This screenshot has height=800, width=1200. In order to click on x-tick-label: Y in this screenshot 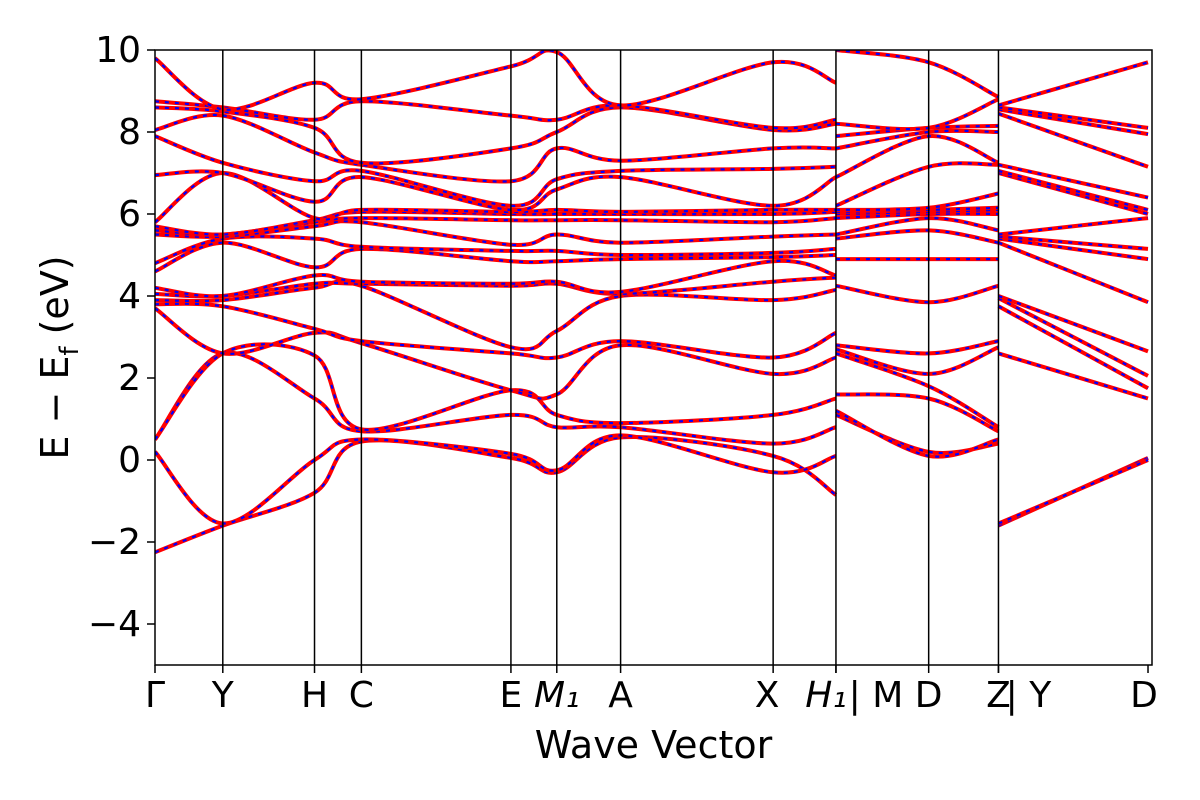, I will do `click(223, 695)`.